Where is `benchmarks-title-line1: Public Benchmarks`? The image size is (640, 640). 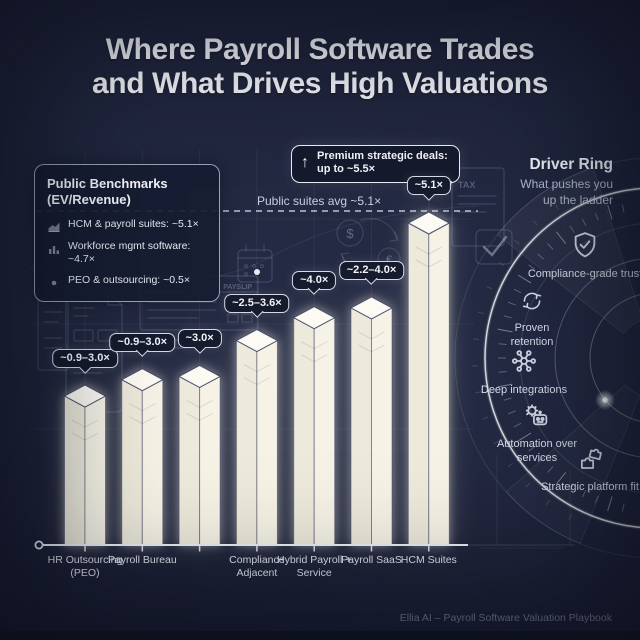 benchmarks-title-line1: Public Benchmarks is located at coordinates (107, 183).